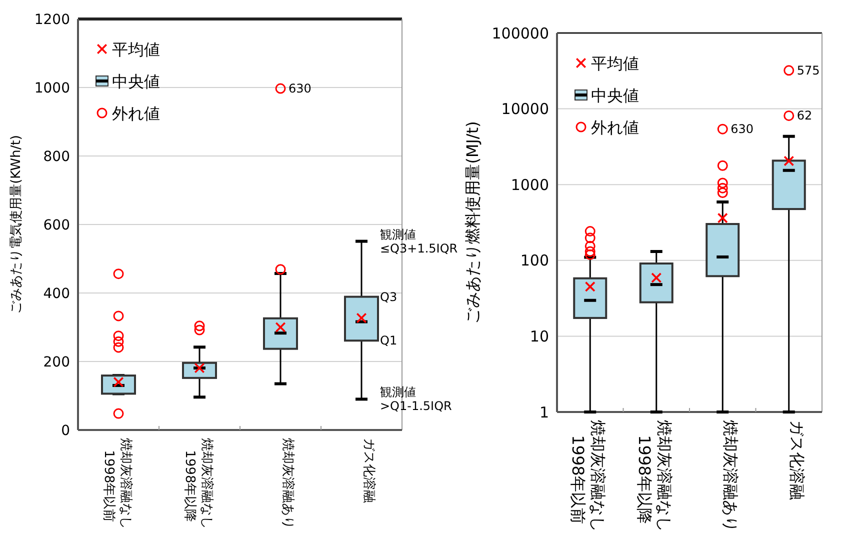  What do you see at coordinates (56, 294) in the screenshot?
I see `y-tick-label: 400` at bounding box center [56, 294].